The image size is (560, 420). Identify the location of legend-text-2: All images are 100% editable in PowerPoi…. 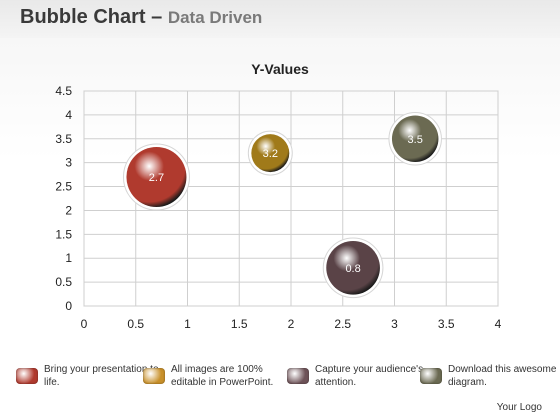
(222, 376).